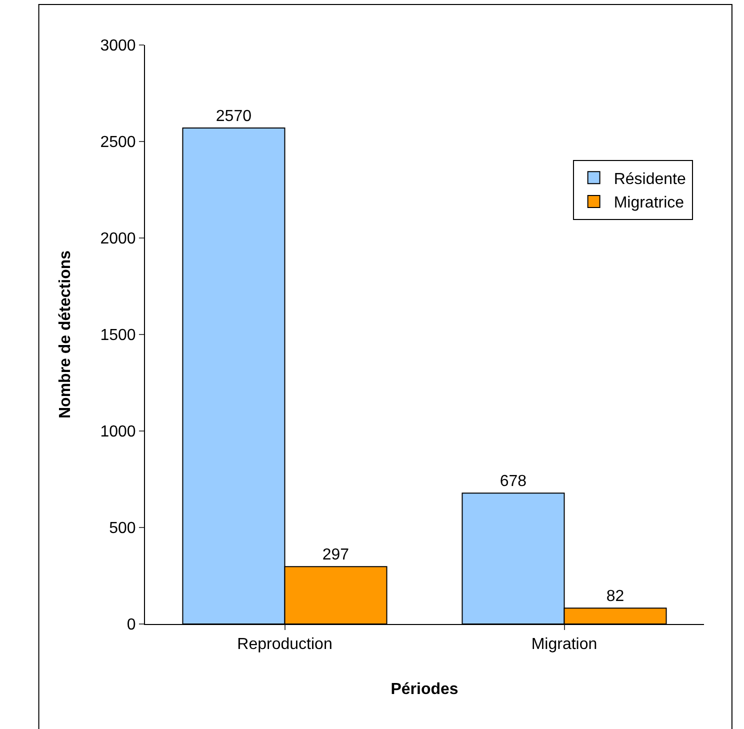 Image resolution: width=744 pixels, height=729 pixels. Describe the element at coordinates (65, 334) in the screenshot. I see `y-axis-title: Nombre de détections` at that location.